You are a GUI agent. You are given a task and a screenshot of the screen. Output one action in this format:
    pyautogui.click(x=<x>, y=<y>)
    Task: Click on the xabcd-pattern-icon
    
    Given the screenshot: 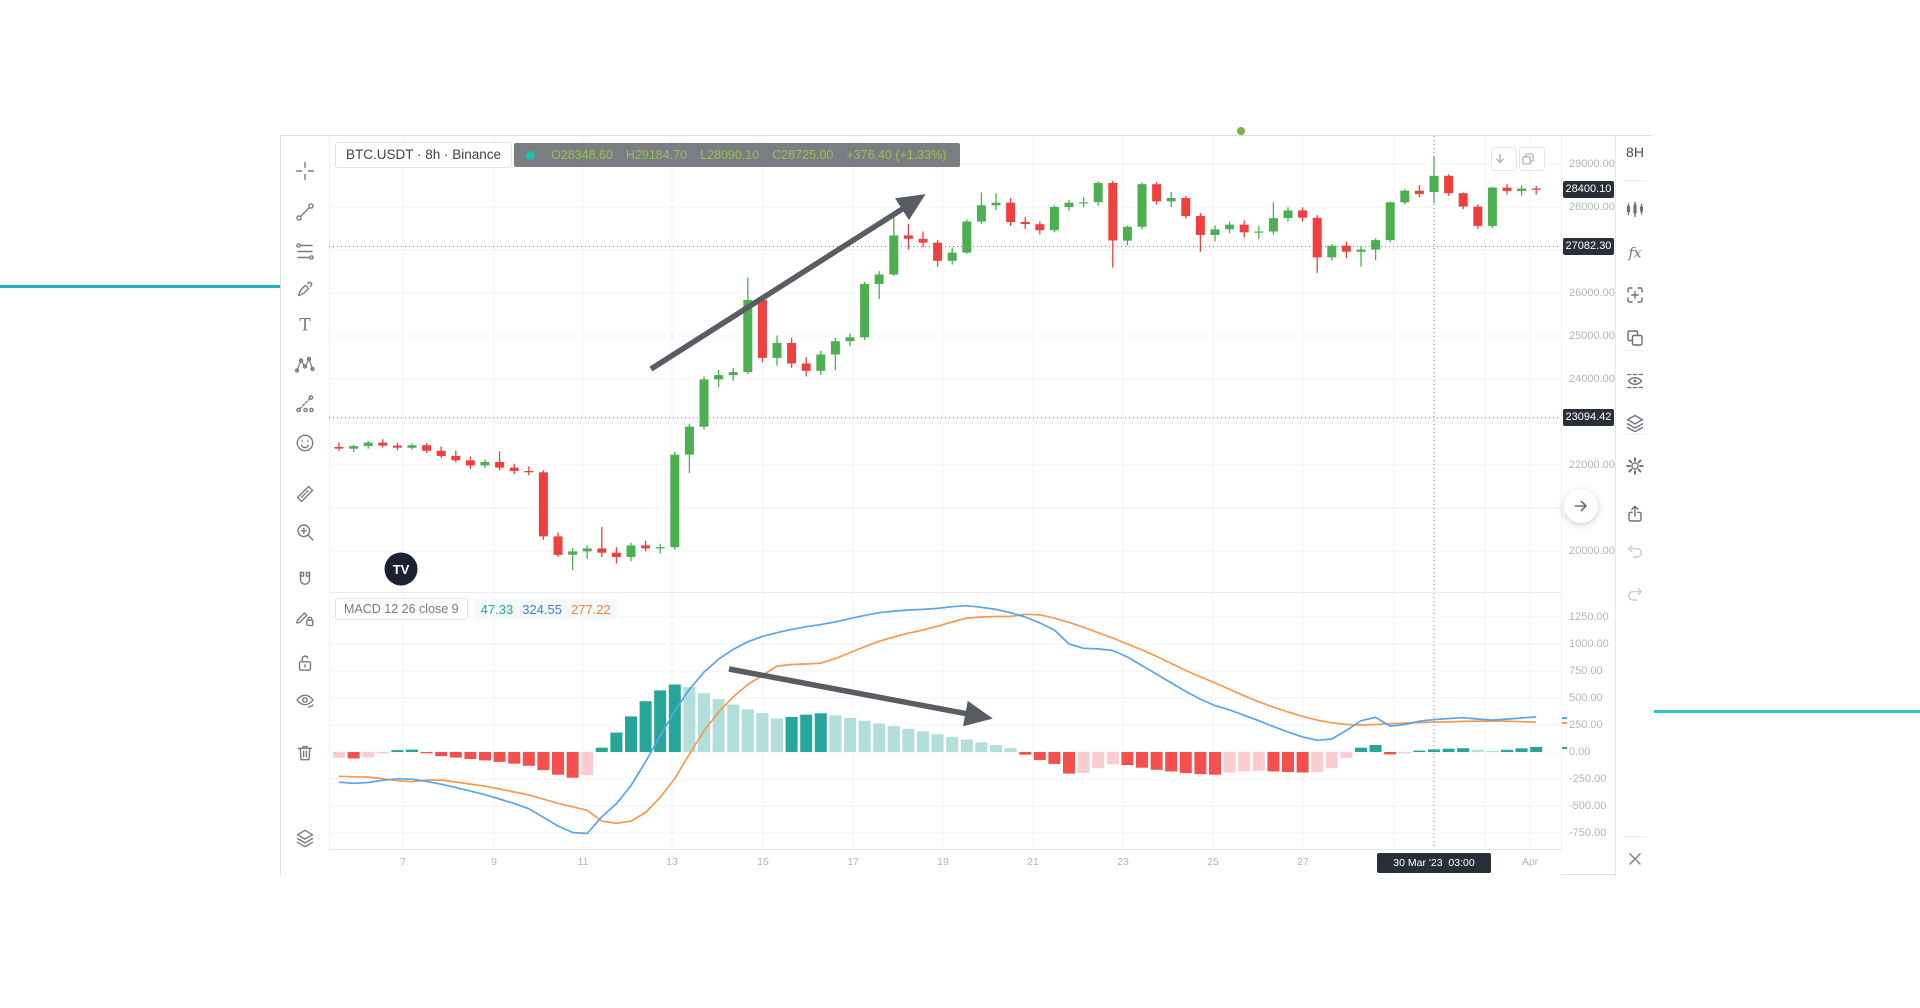 What is the action you would take?
    pyautogui.click(x=304, y=364)
    